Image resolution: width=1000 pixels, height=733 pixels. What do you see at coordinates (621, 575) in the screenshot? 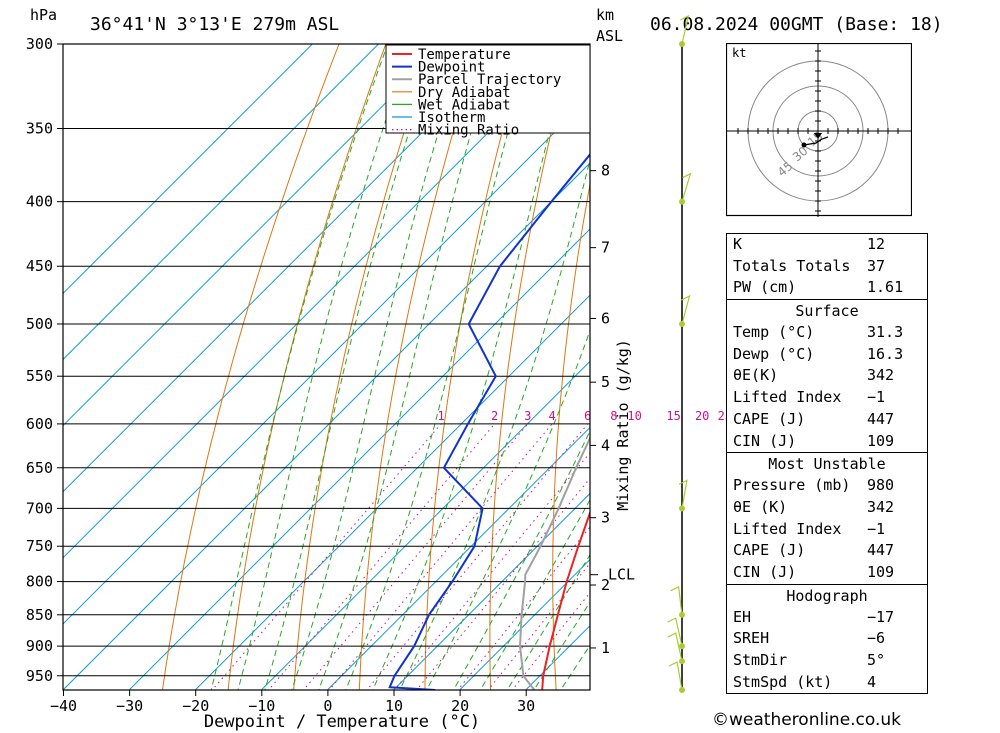
I see `lcl-label: LCL` at bounding box center [621, 575].